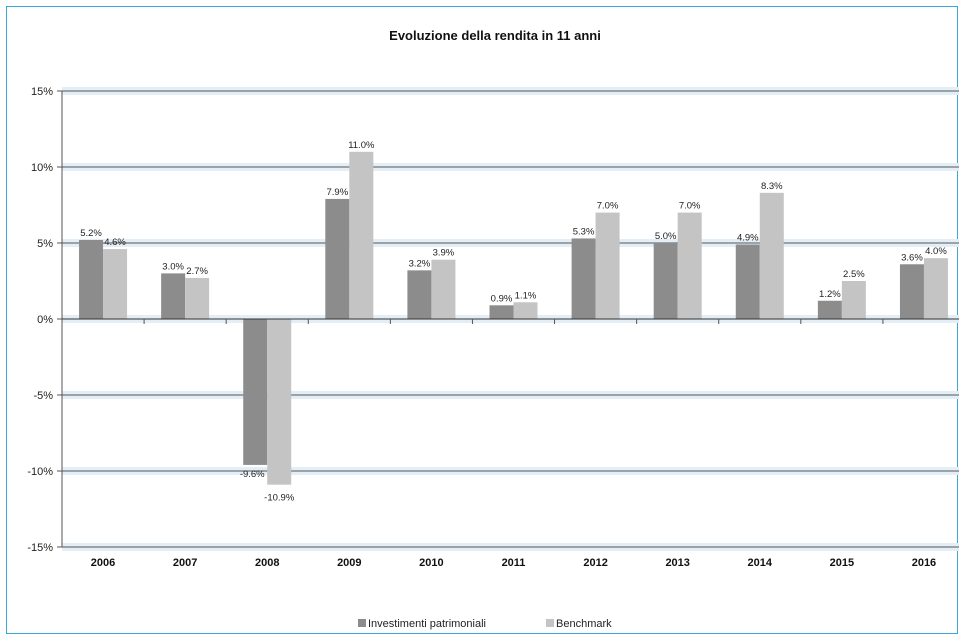  Describe the element at coordinates (495, 35) in the screenshot. I see `chart-title: Evoluzione della rendita in 11 anni` at that location.